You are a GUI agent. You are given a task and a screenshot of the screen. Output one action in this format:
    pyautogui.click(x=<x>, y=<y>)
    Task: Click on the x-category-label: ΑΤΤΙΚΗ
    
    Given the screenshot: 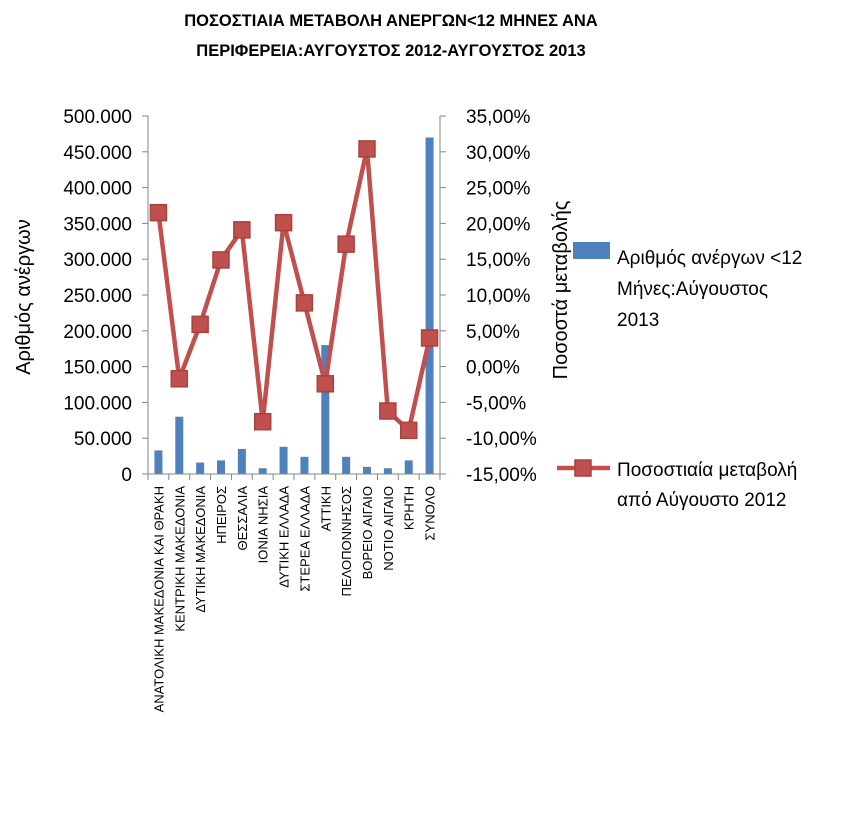 What is the action you would take?
    pyautogui.click(x=325, y=508)
    